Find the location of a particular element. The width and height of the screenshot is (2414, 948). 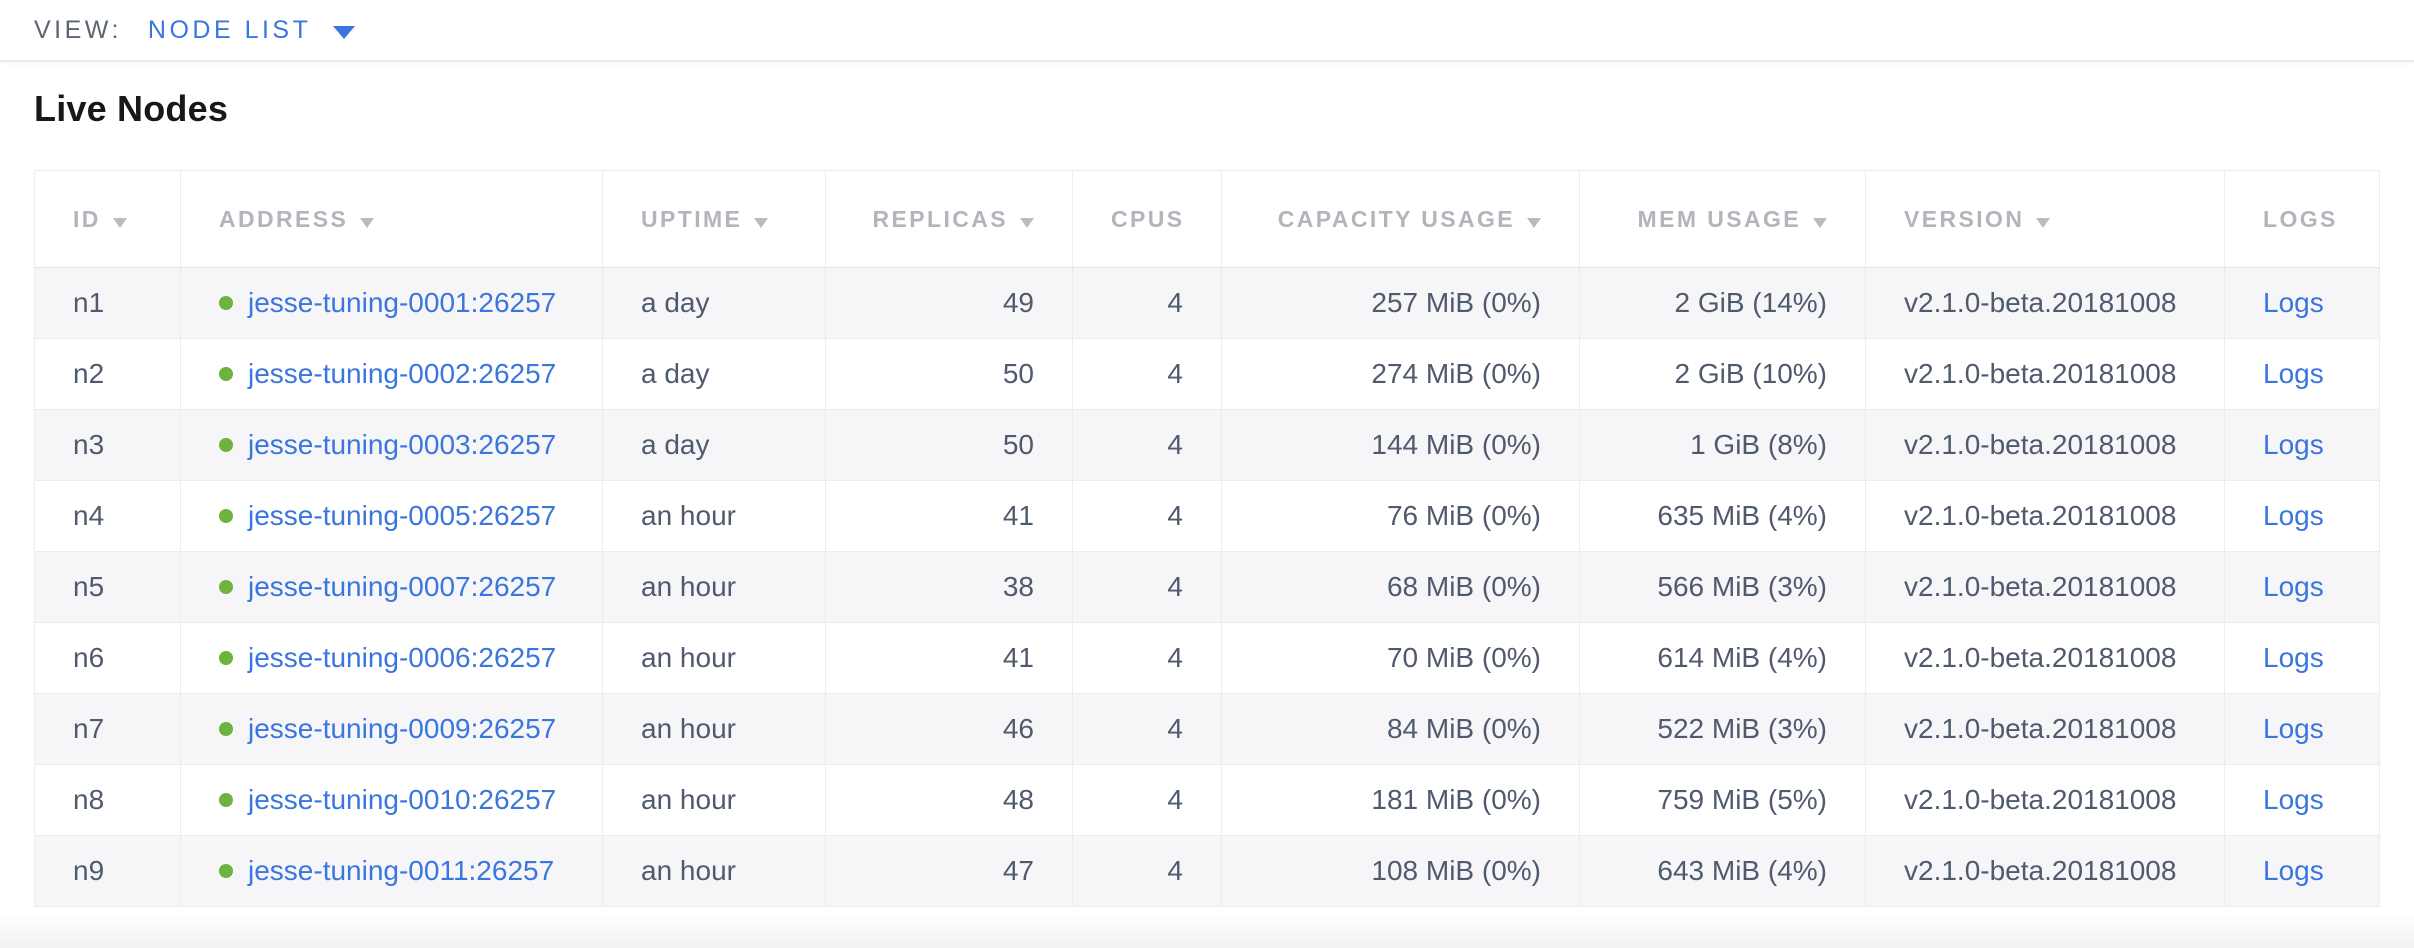

cell-replicas: 47 is located at coordinates (949, 871).